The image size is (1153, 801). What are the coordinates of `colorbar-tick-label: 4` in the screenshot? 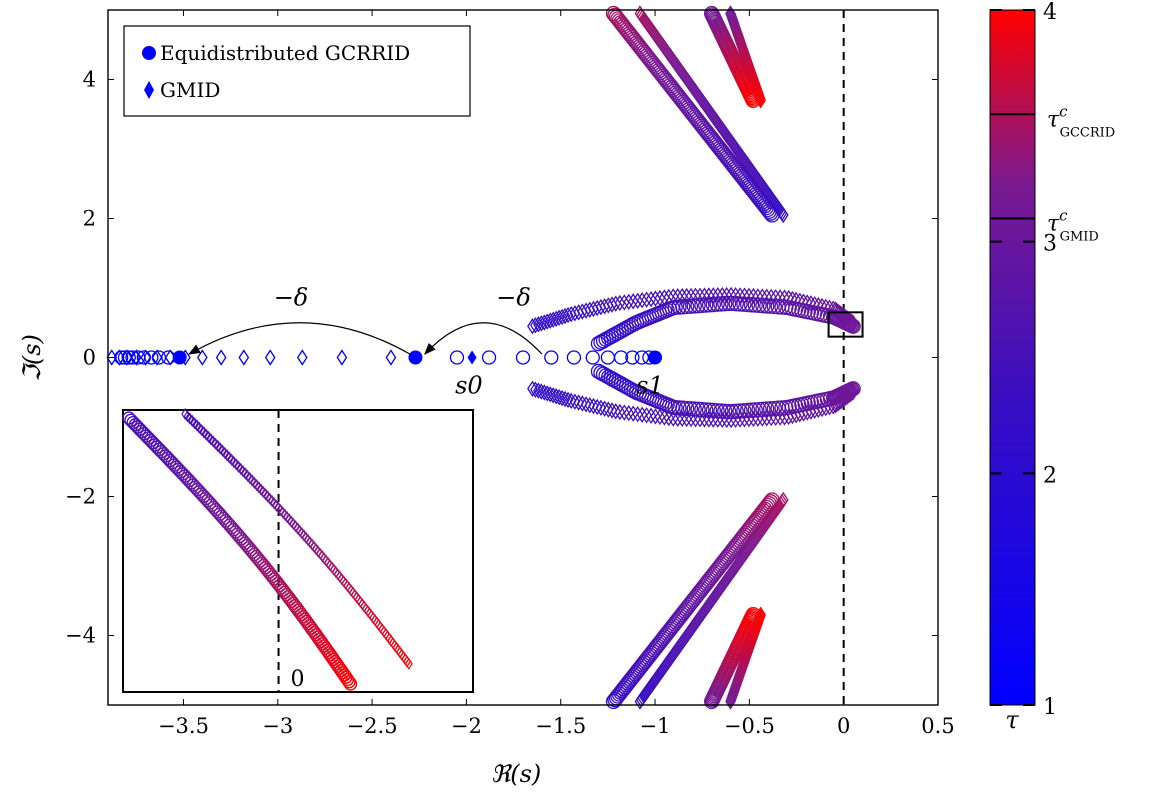 It's located at (1050, 12).